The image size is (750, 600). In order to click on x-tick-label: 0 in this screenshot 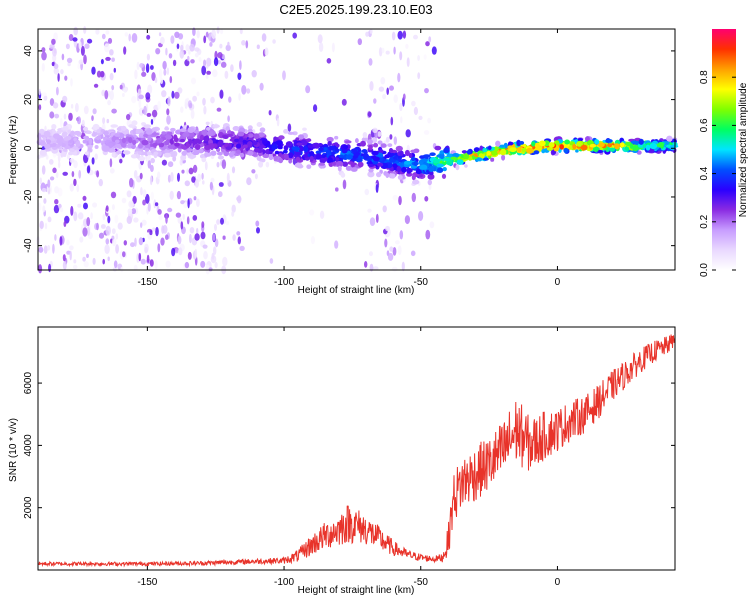, I will do `click(558, 582)`.